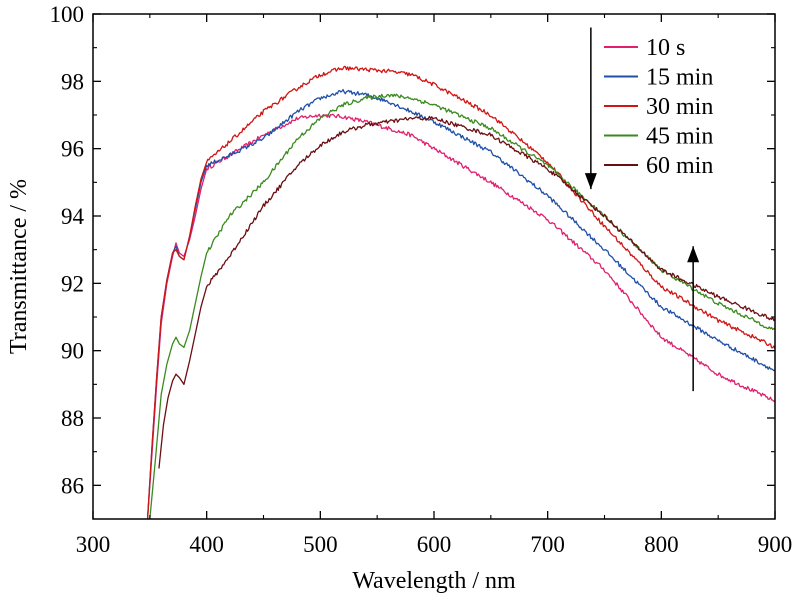  Describe the element at coordinates (590, 108) in the screenshot. I see `trend-arrow-down` at that location.